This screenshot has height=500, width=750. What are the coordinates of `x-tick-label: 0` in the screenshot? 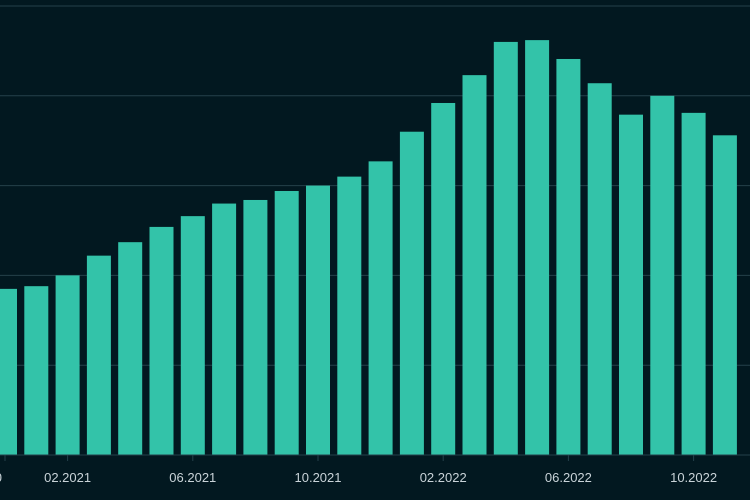 It's located at (1, 477).